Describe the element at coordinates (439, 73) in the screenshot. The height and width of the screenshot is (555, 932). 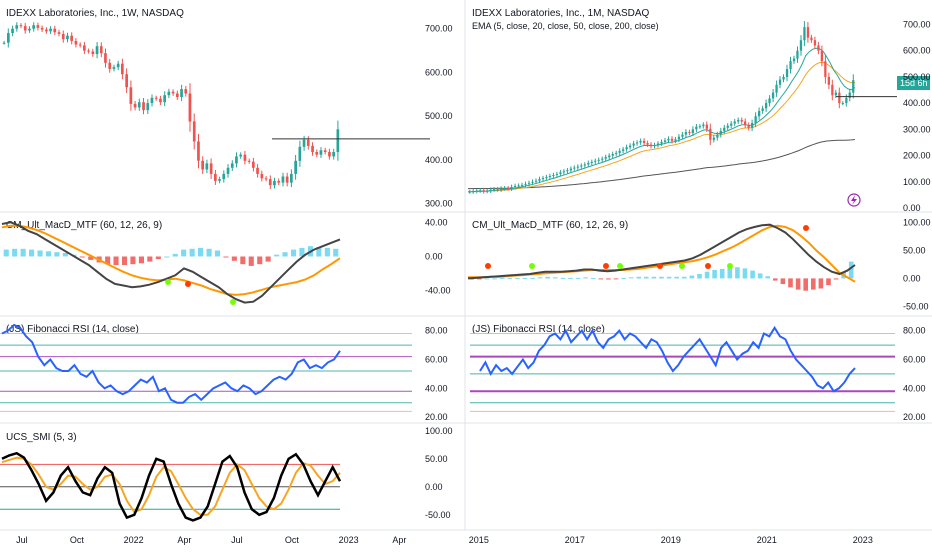
I see `y-tick-label: 600.00` at that location.